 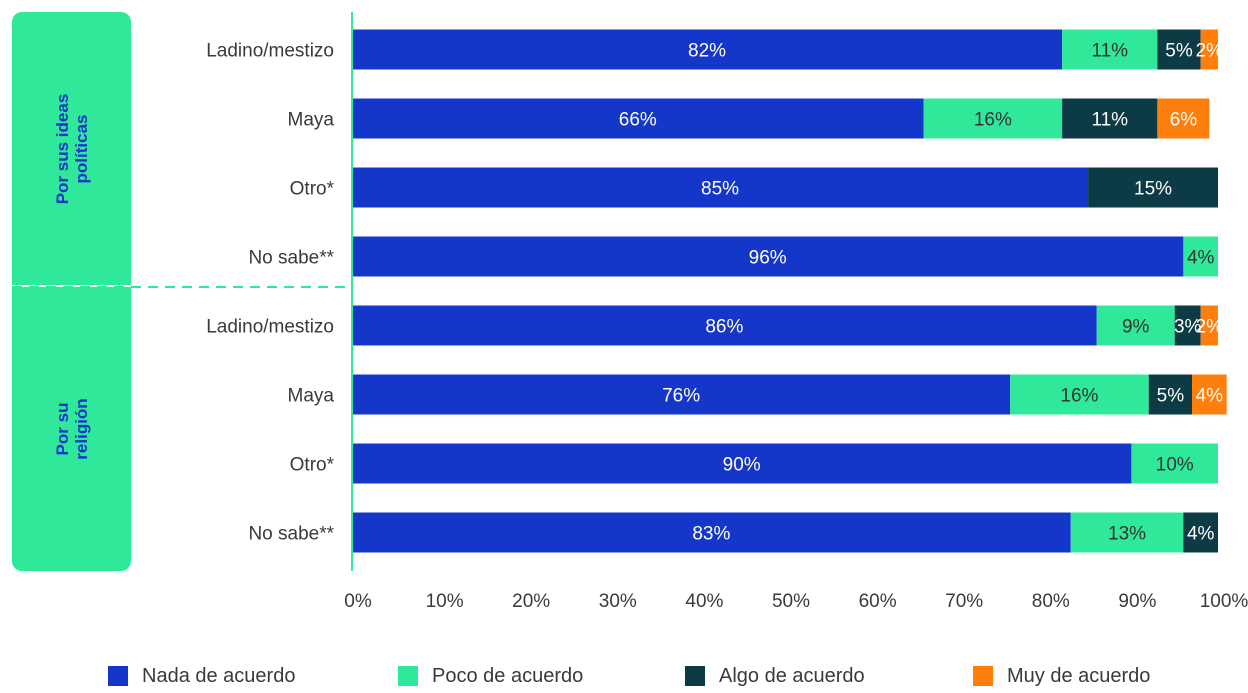 I want to click on data-label-nada-de-acuerdo-row-8: 83%, so click(x=711, y=534).